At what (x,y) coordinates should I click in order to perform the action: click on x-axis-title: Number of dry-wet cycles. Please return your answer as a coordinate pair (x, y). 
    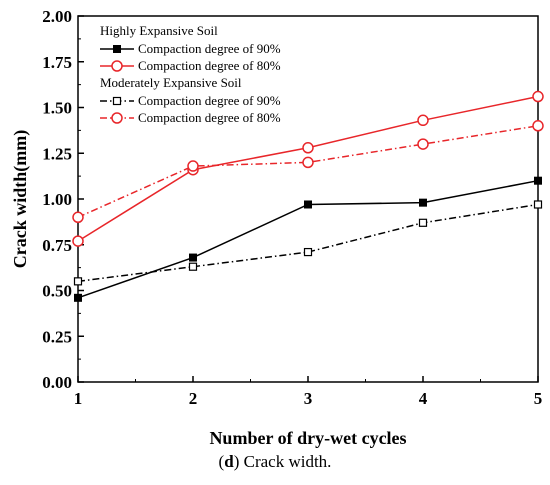
    Looking at the image, I should click on (307, 438).